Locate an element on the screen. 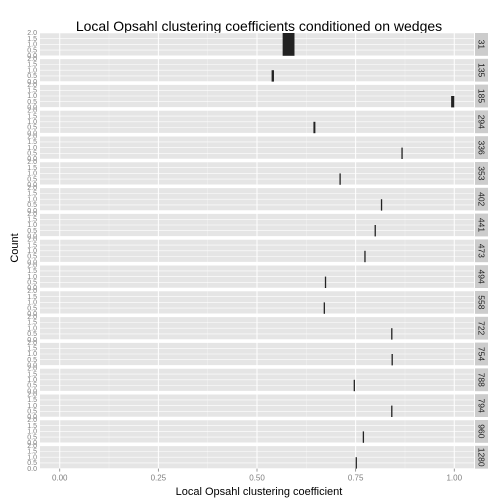 This screenshot has height=504, width=504. facet-strip-label: 185 is located at coordinates (482, 96).